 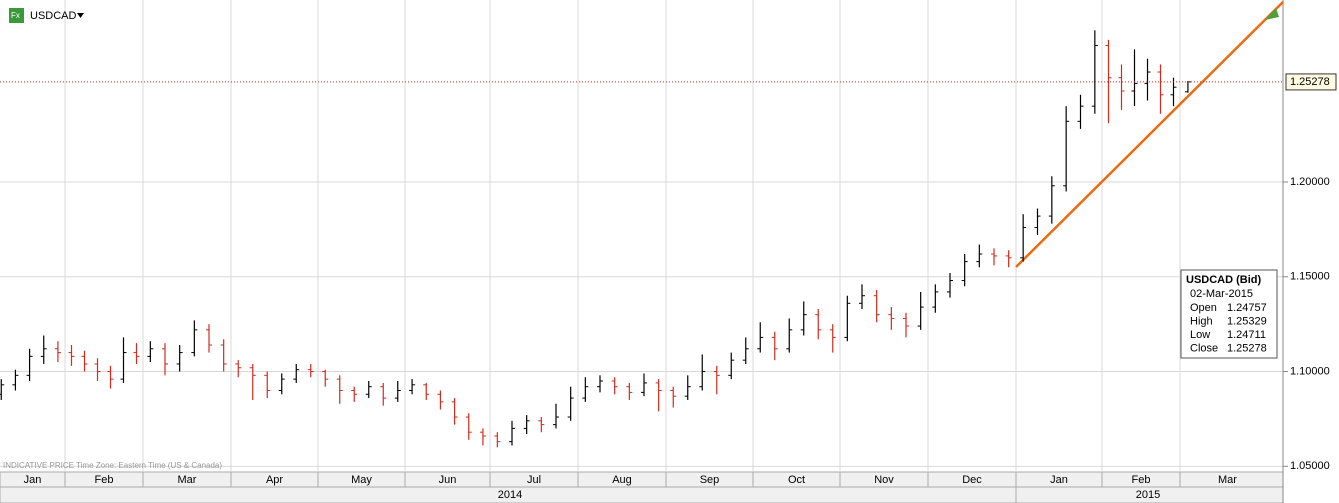 I want to click on last-price-label: 1.25278, so click(x=1310, y=82).